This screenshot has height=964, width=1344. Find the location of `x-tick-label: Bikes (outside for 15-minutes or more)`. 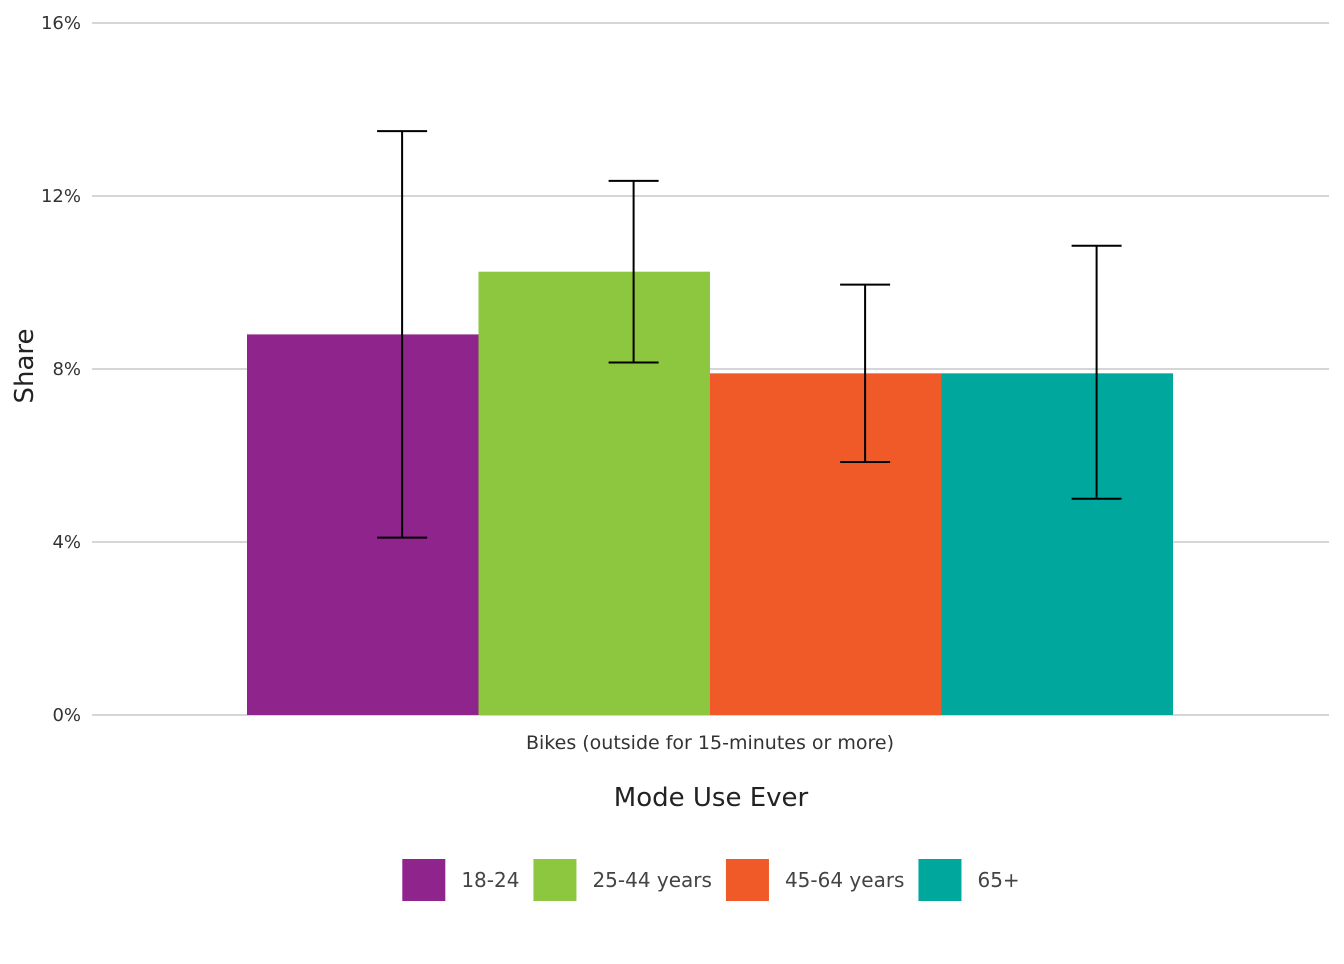

x-tick-label: Bikes (outside for 15-minutes or more) is located at coordinates (710, 743).